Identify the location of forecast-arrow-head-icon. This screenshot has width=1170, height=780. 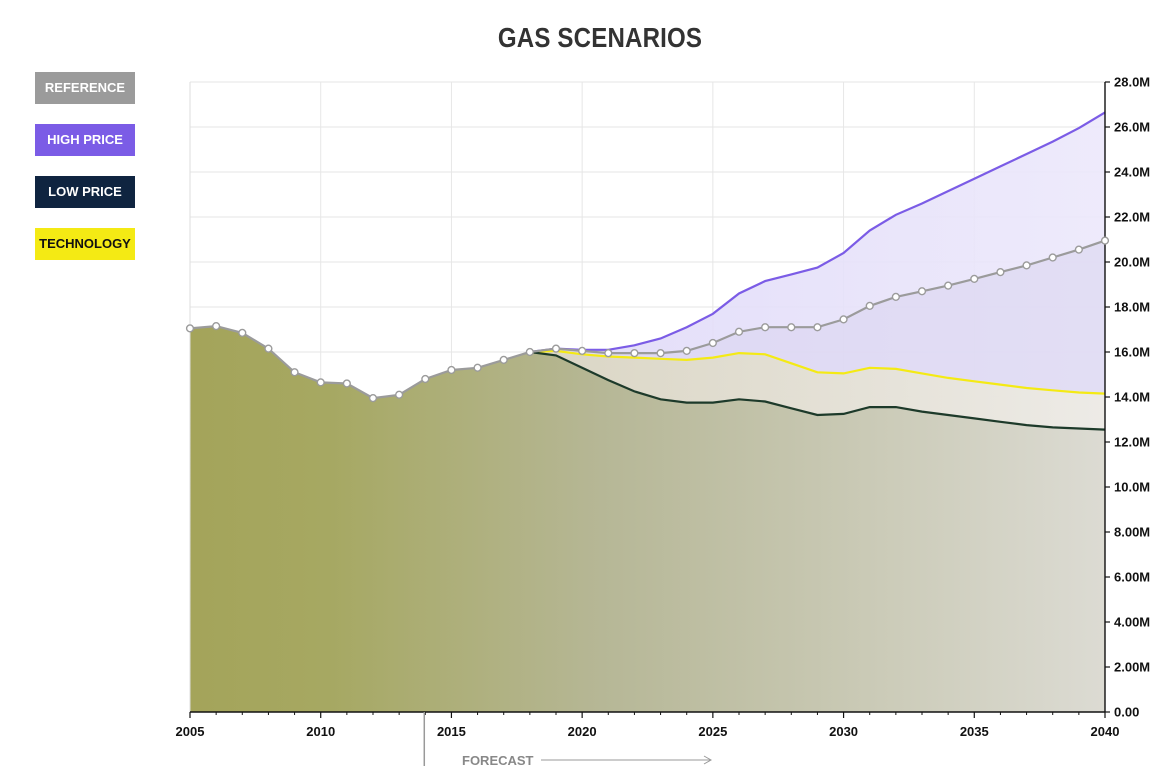
(708, 760).